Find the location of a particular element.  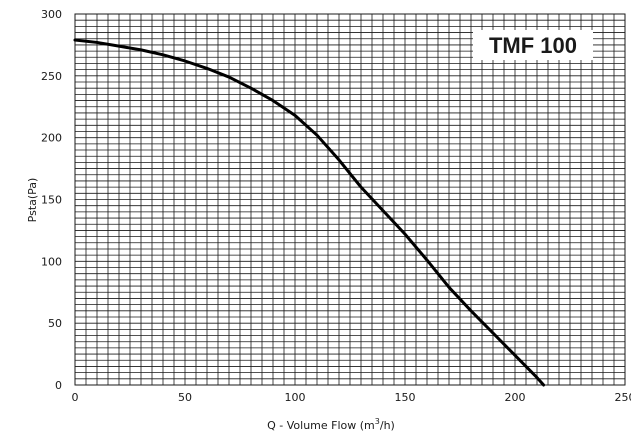

model-badge: TMF 100 is located at coordinates (533, 45).